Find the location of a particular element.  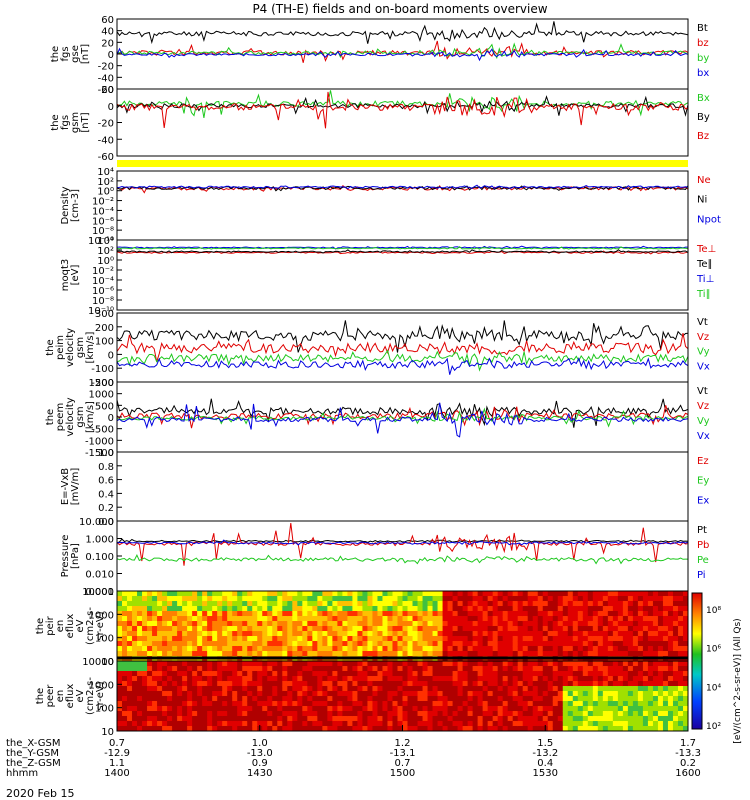

series-Bz is located at coordinates (402, 110).